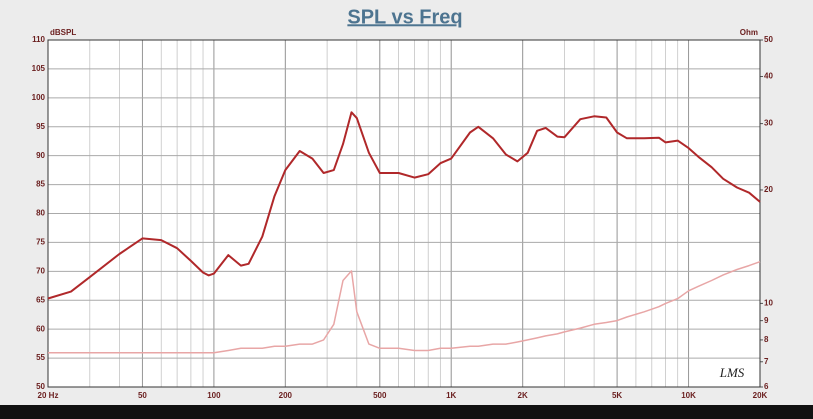 The width and height of the screenshot is (813, 419). Describe the element at coordinates (40, 357) in the screenshot. I see `y-tick-label: 55` at that location.